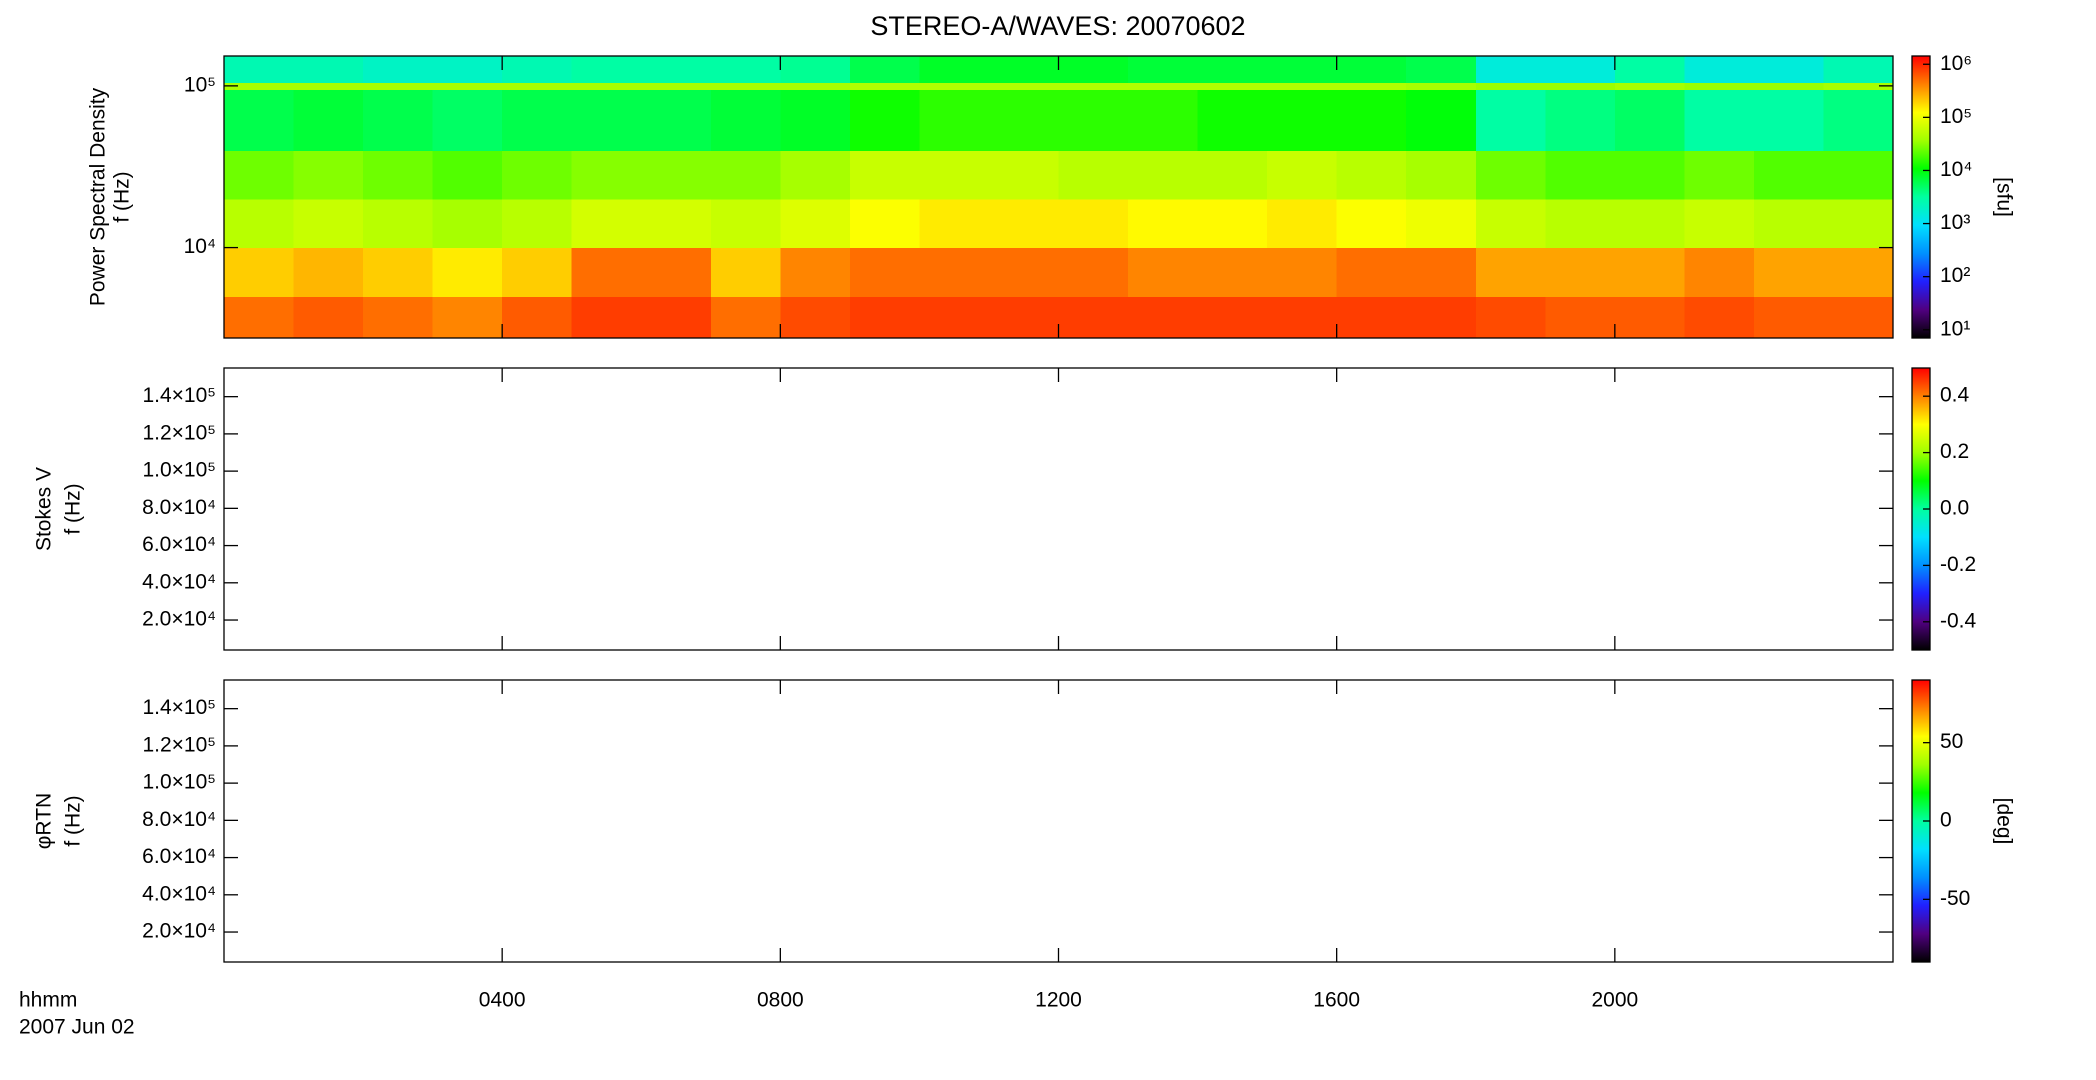  Describe the element at coordinates (44, 821) in the screenshot. I see `y-axis-label: φRTN` at that location.